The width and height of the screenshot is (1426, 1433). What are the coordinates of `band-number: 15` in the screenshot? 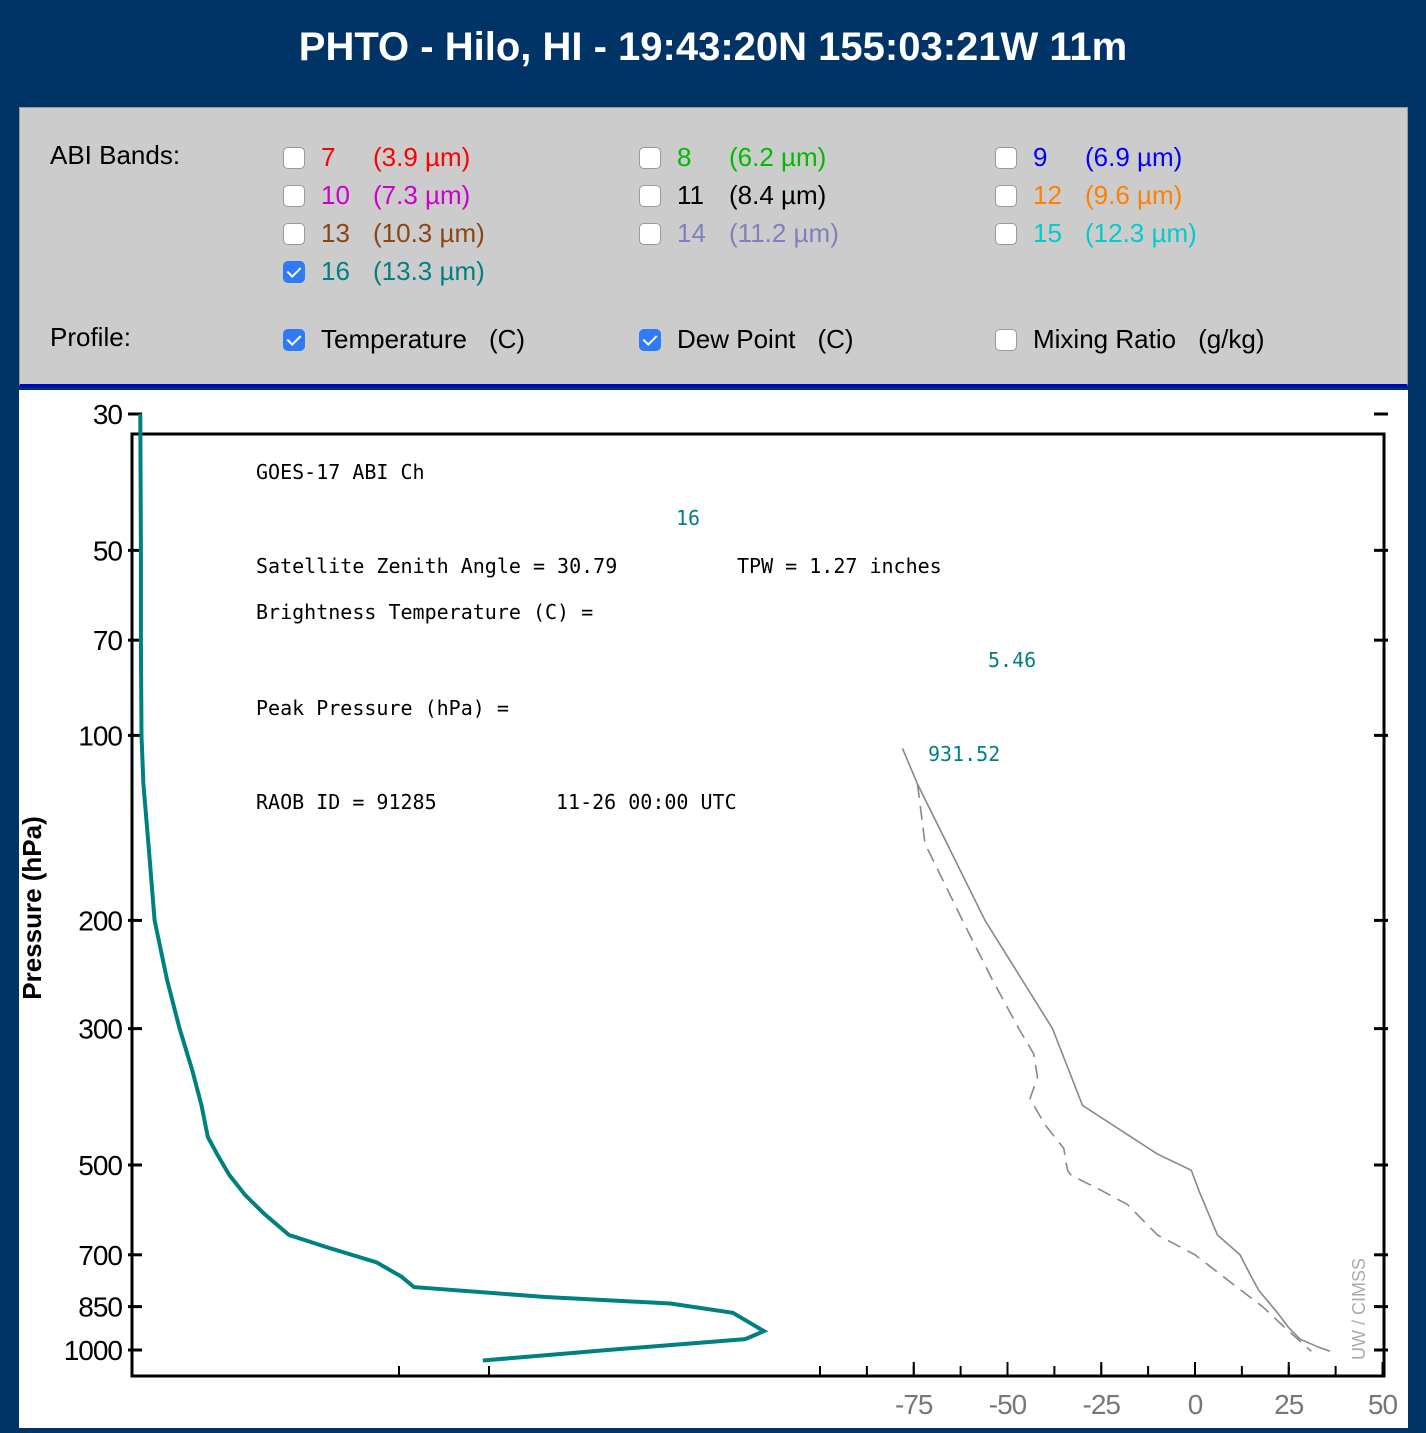 It's located at (1047, 233).